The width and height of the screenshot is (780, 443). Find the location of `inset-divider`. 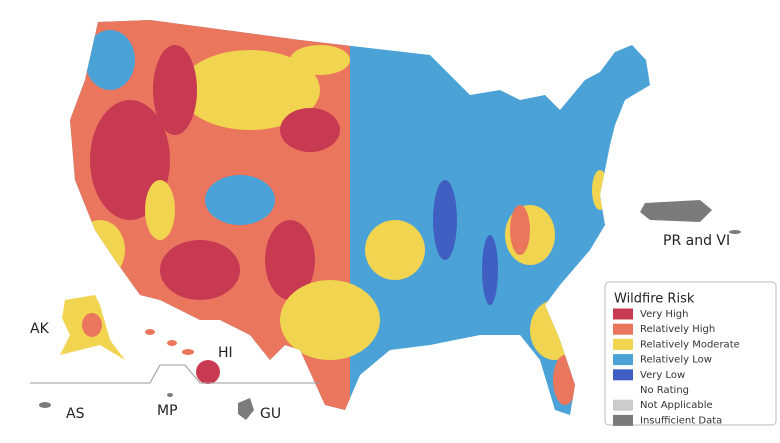

inset-divider is located at coordinates (175, 374).